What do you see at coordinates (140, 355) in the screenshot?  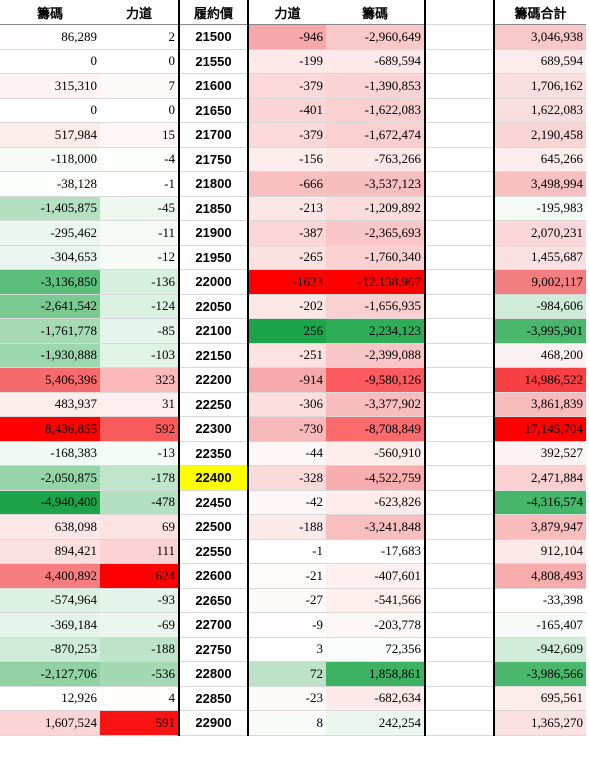 I see `cell-force-left: -103` at bounding box center [140, 355].